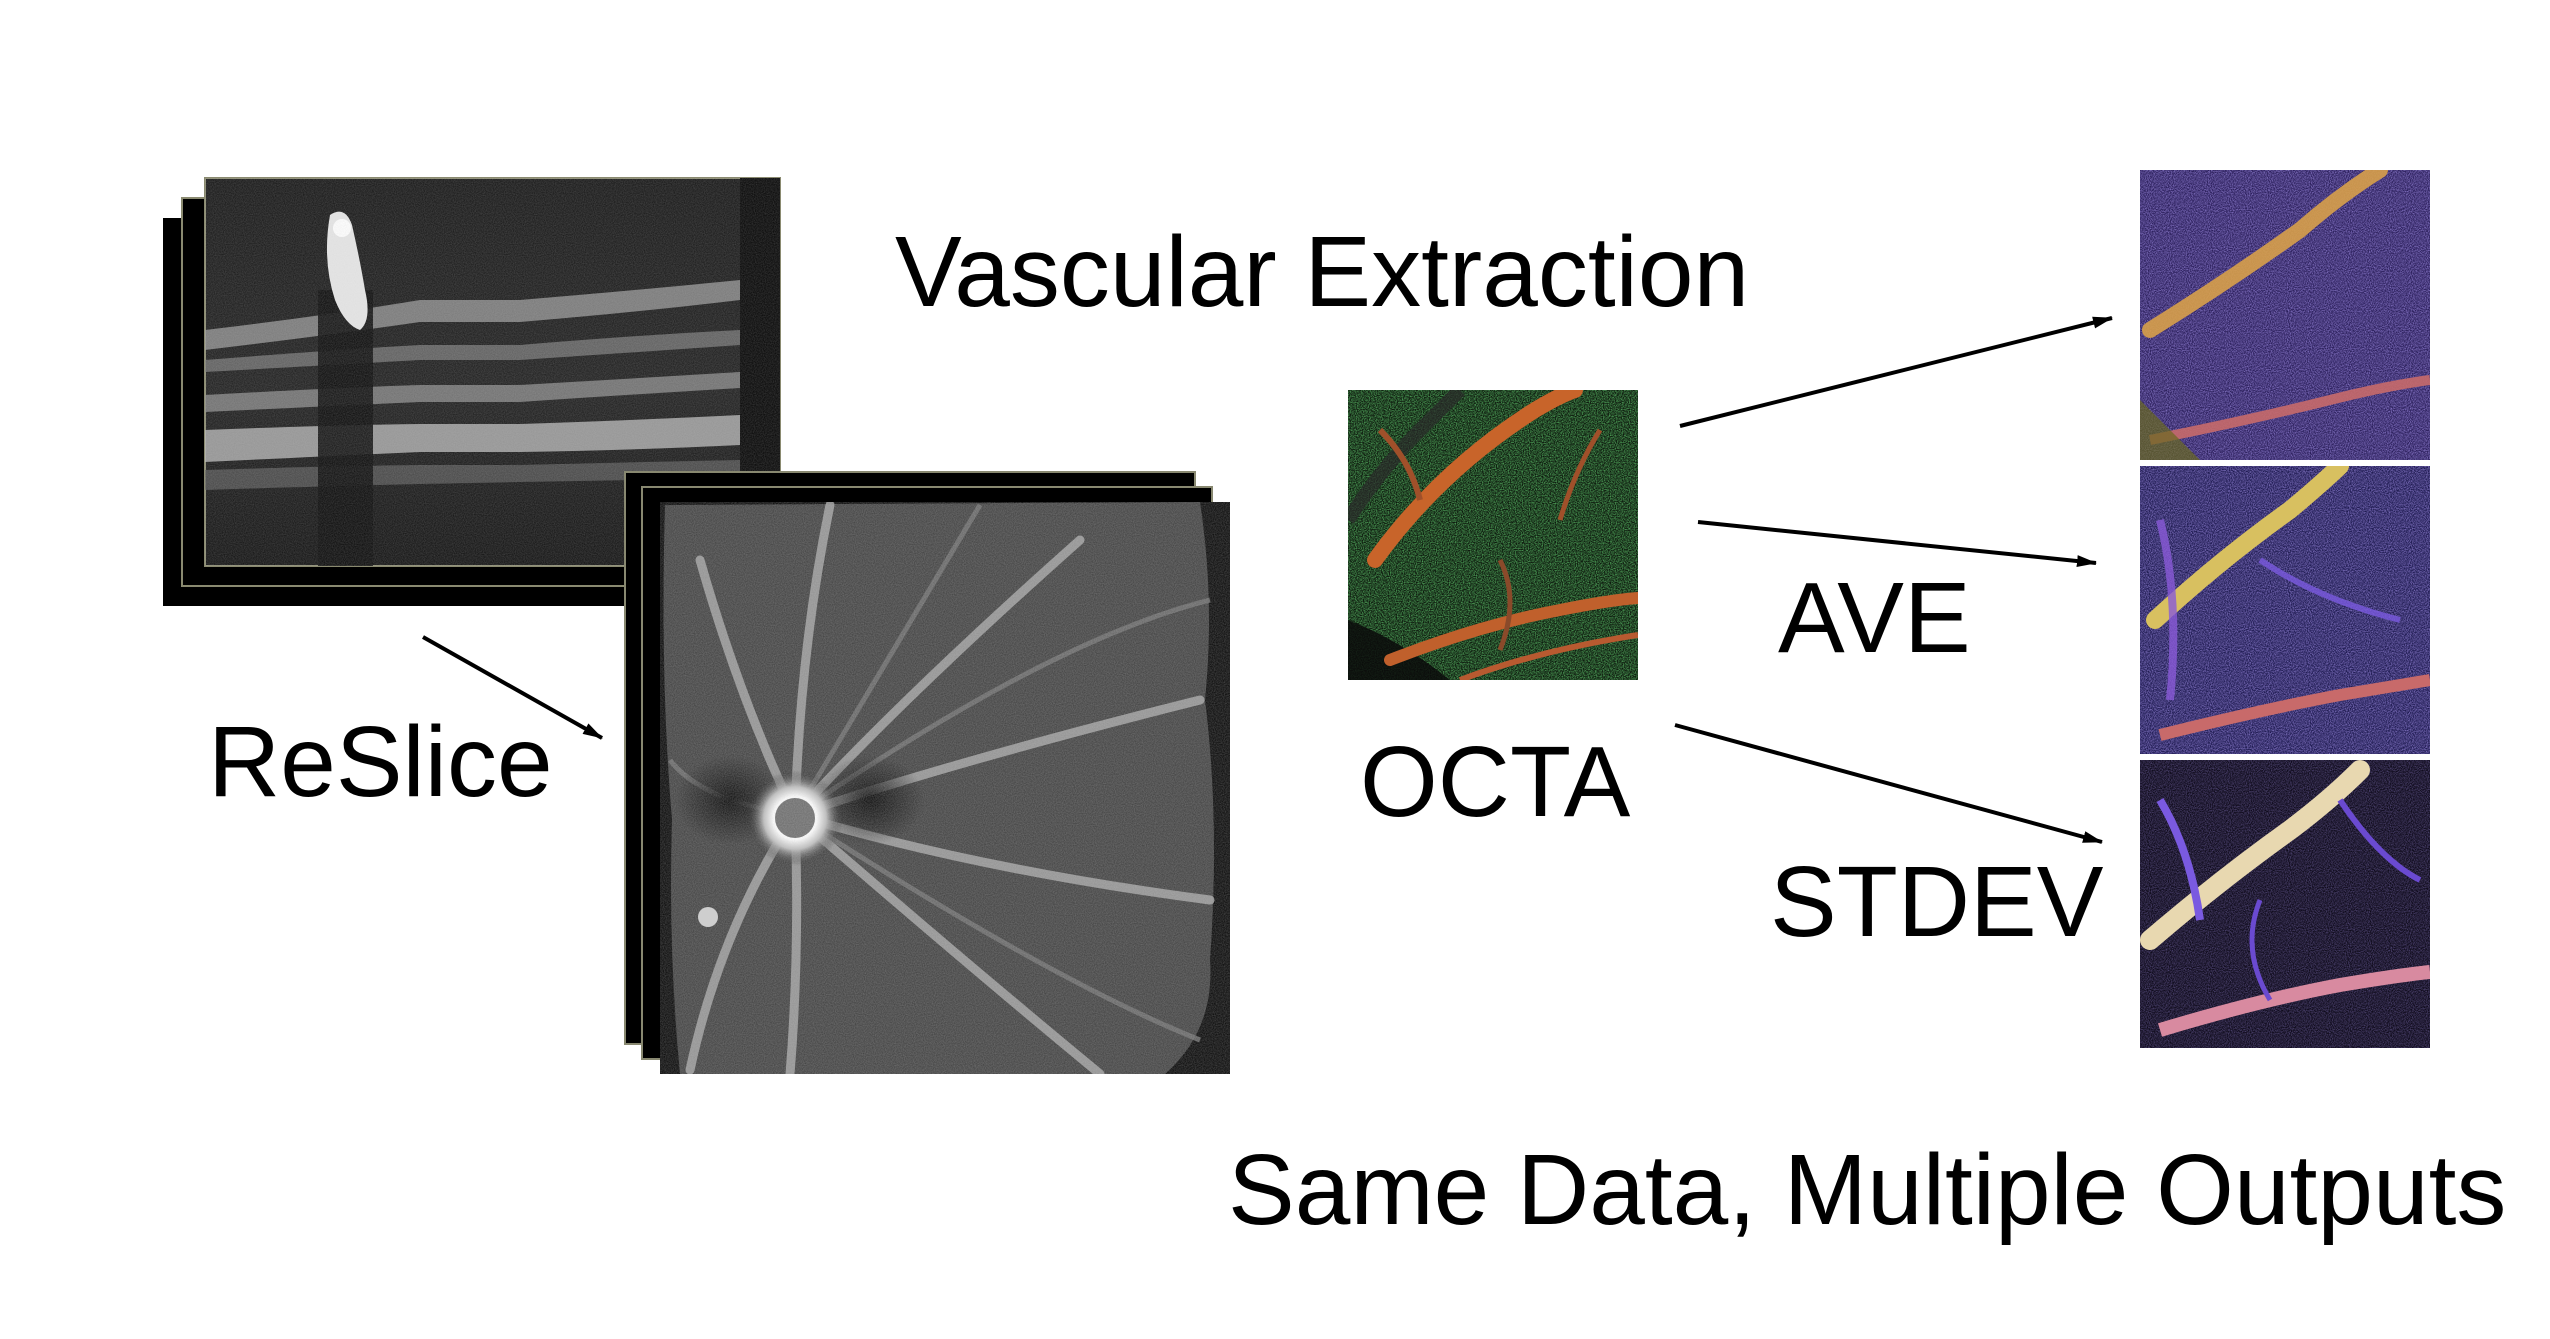  I want to click on ave-output-image, so click(2285, 610).